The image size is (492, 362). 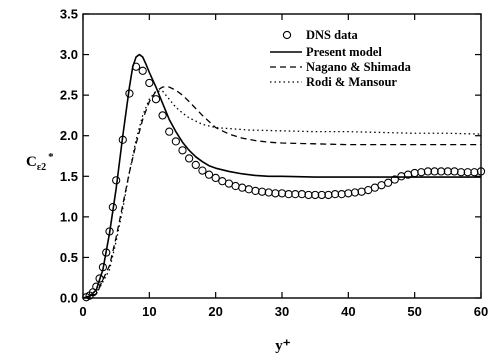 I want to click on y-tick-label: 2.0, so click(x=69, y=135).